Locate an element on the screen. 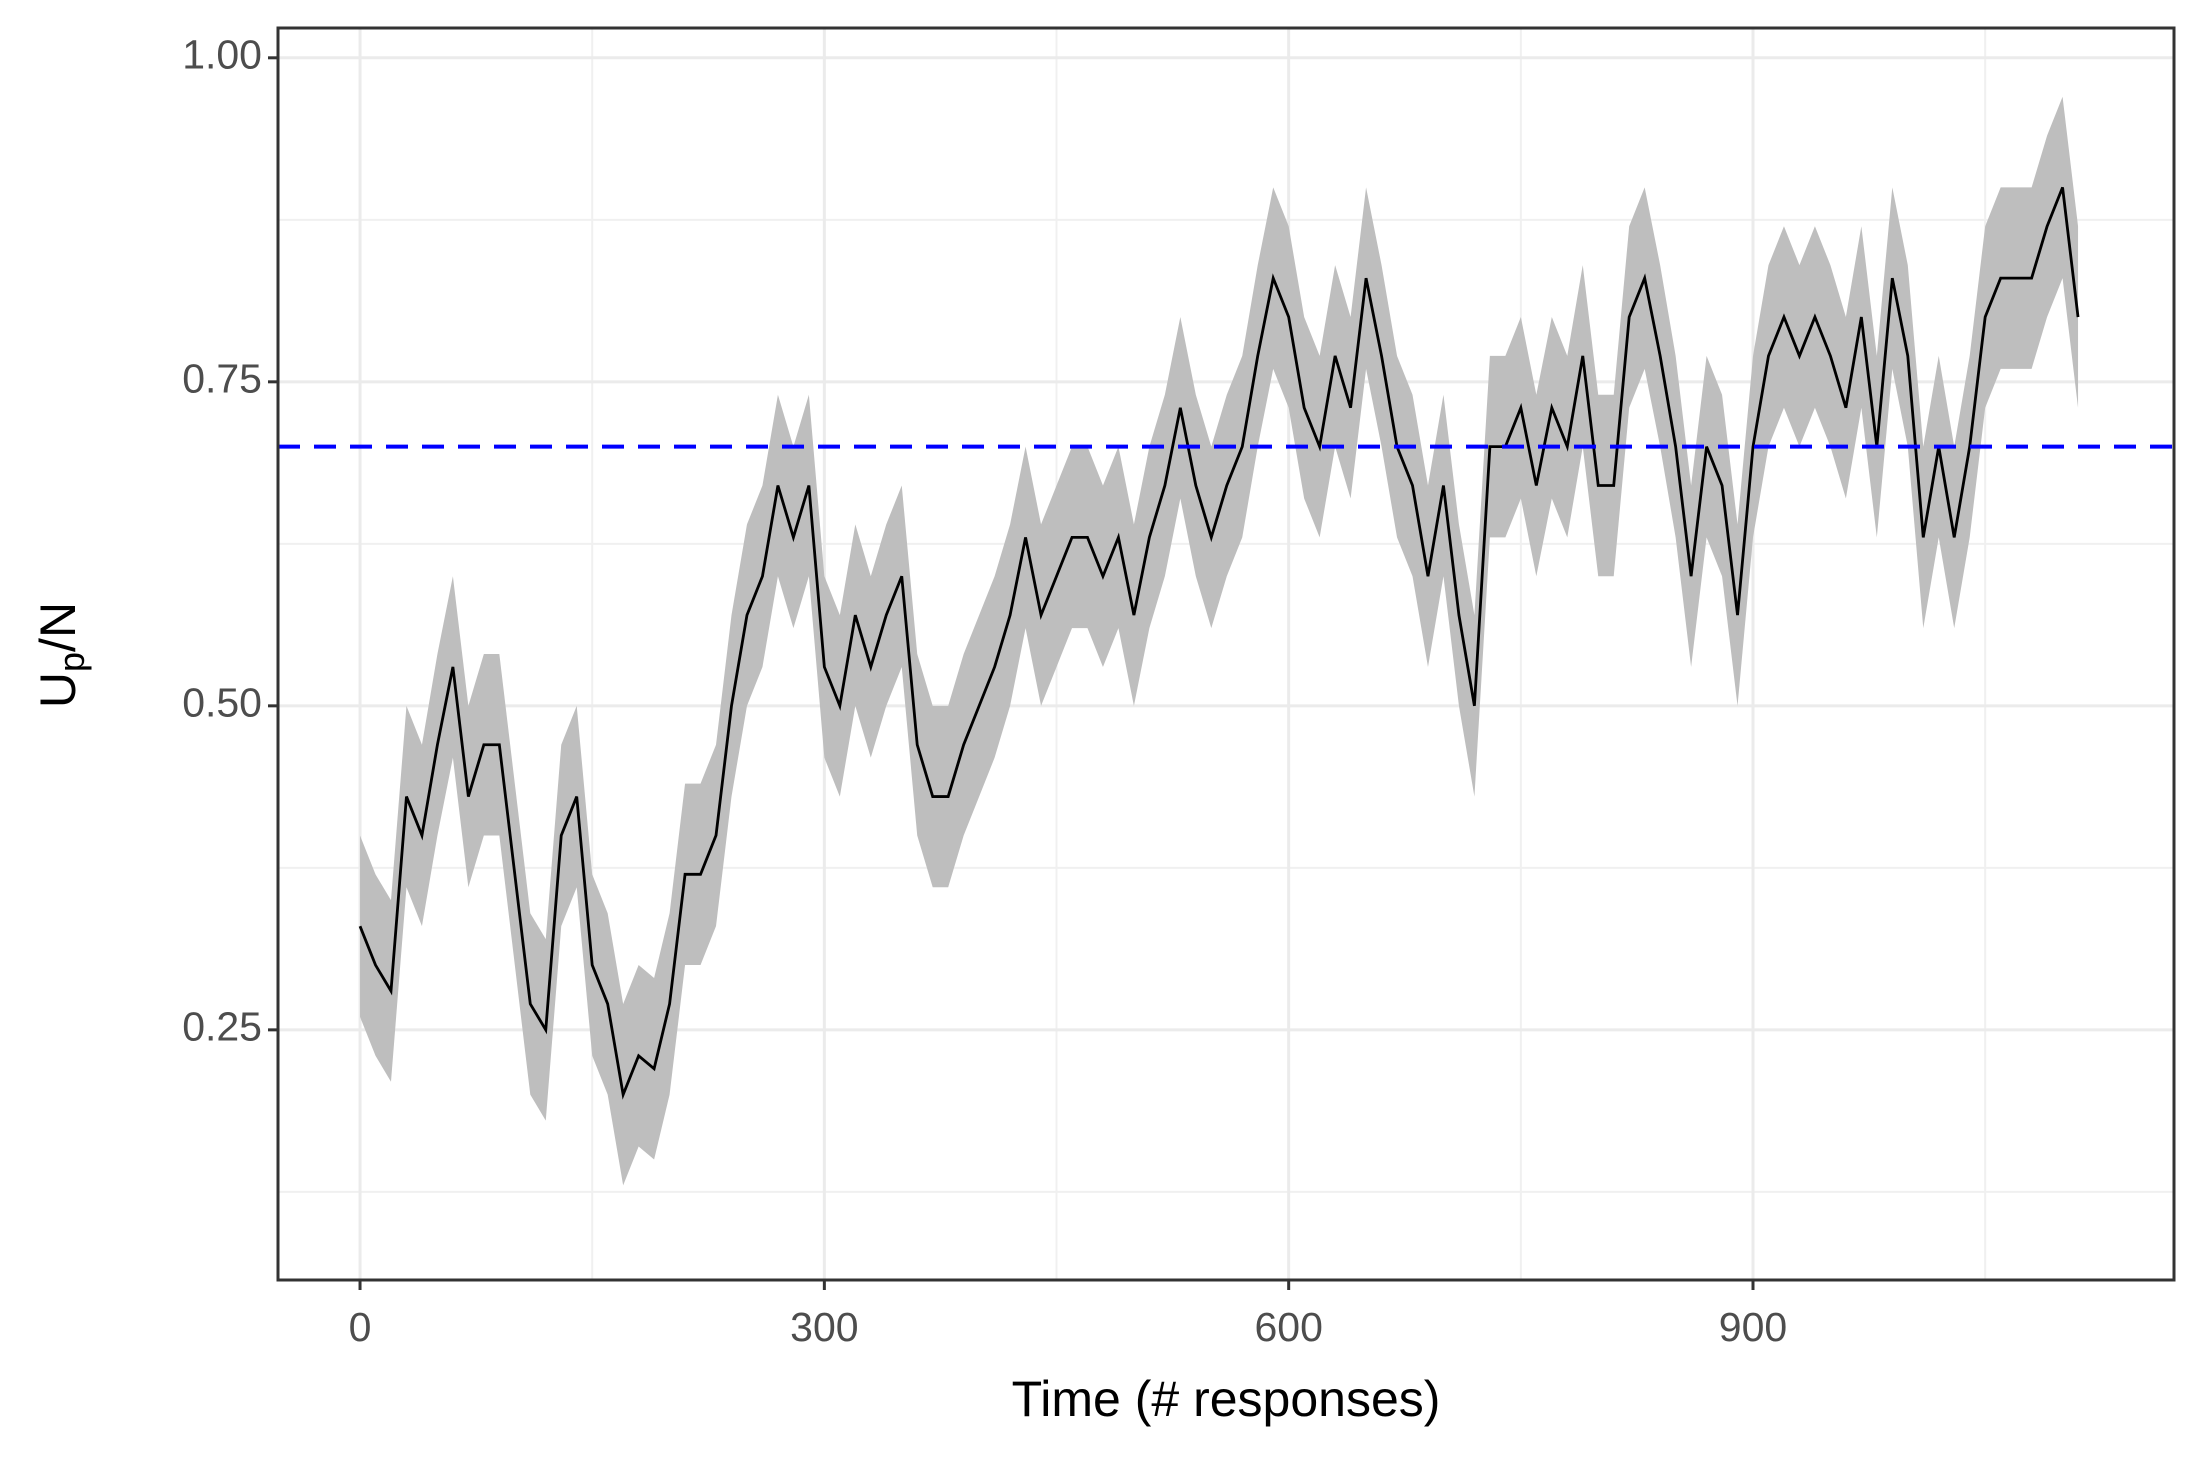  y-tick-label: 1.00 is located at coordinates (222, 55).